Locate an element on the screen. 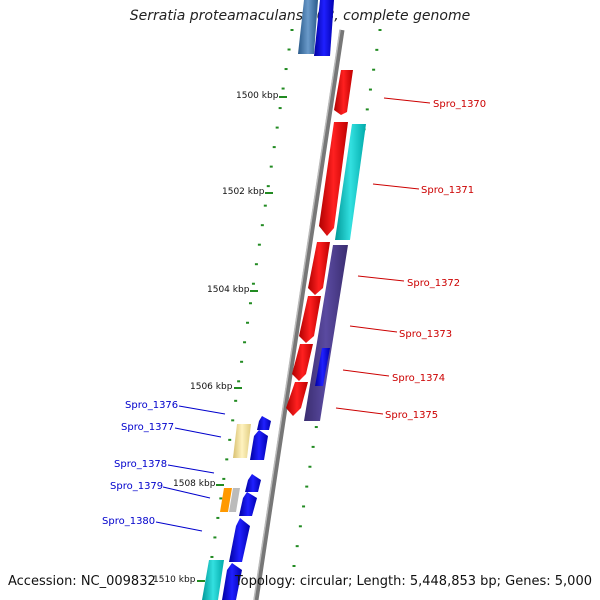  gene-label-spro-1374: Spro_1374 is located at coordinates (418, 378).